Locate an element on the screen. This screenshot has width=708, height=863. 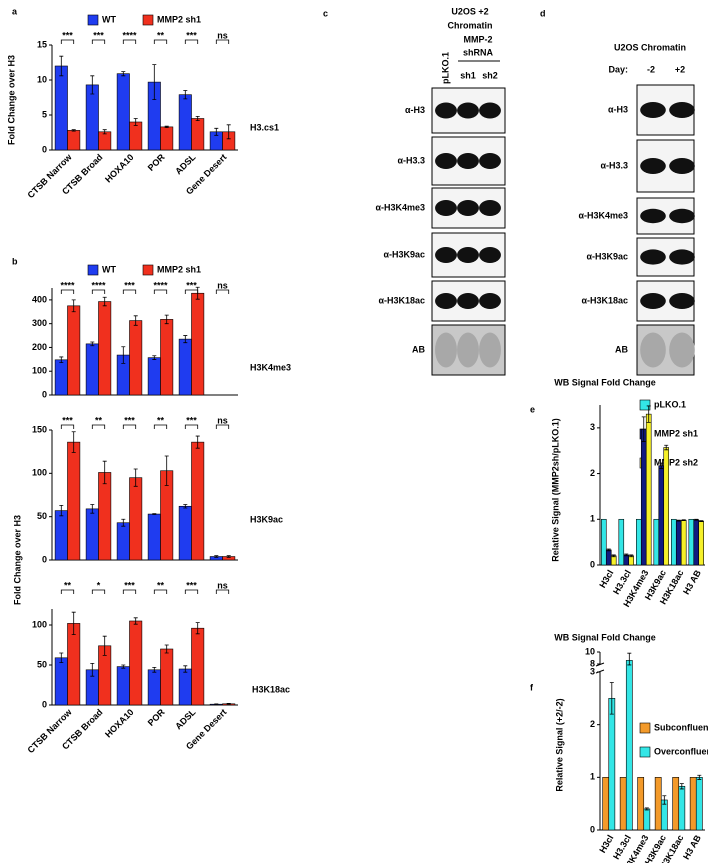
lanes-title: Day: is located at coordinates (618, 69).